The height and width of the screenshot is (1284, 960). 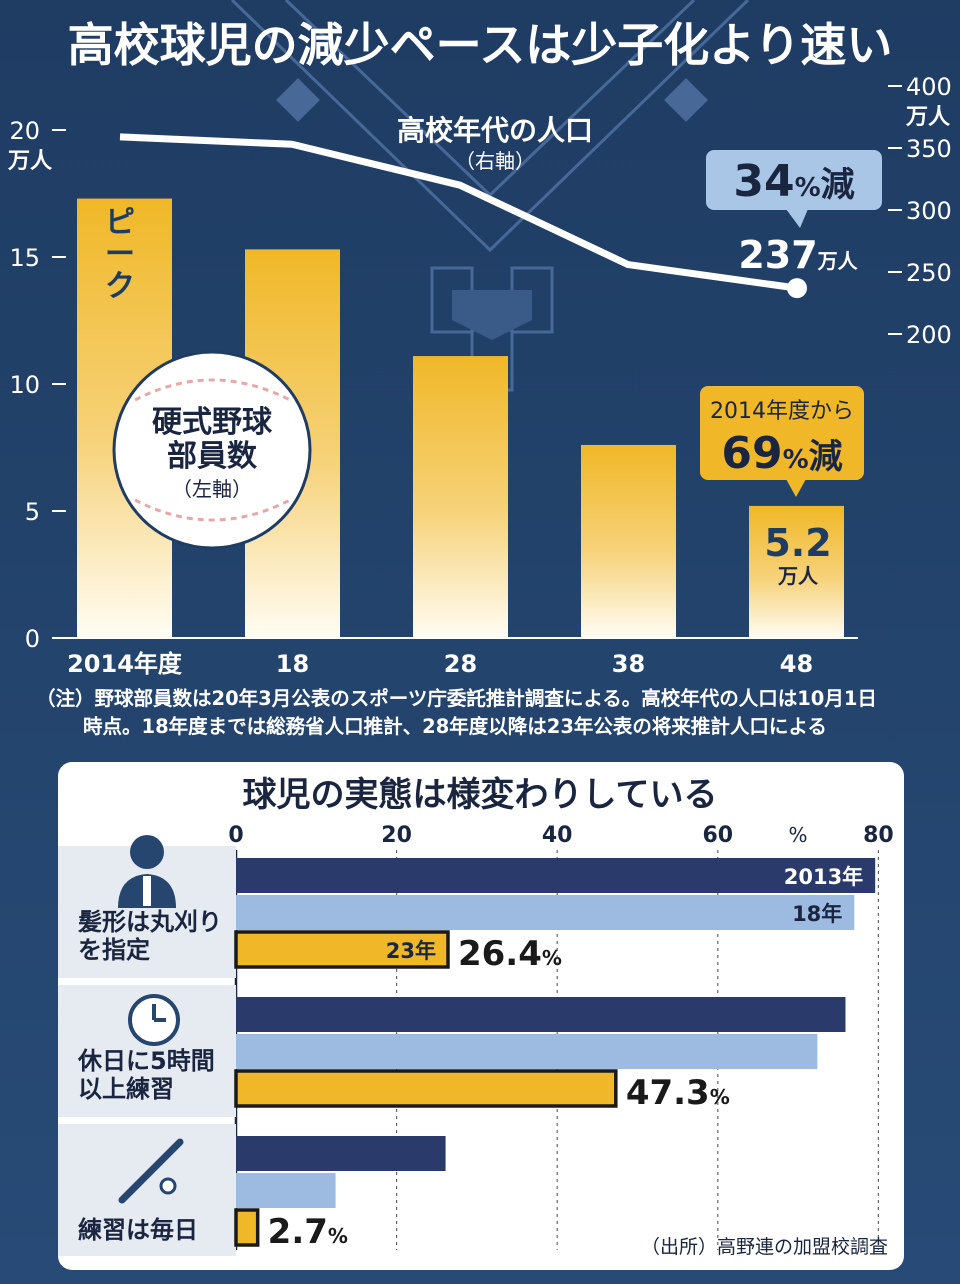 I want to click on player-icon, so click(x=147, y=871).